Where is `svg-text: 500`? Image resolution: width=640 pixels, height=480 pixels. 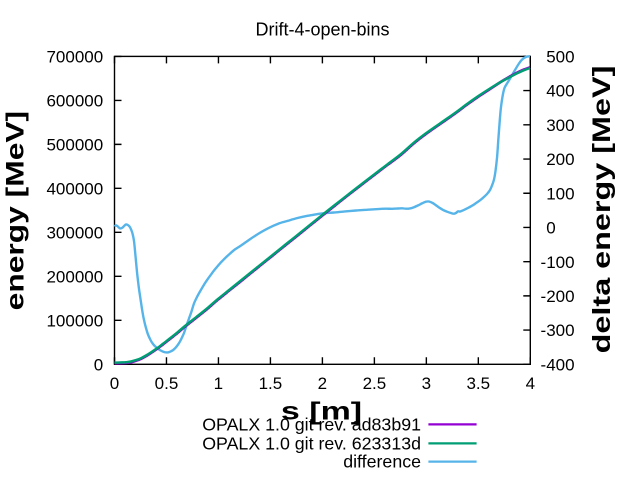 svg-text: 500 is located at coordinates (560, 57).